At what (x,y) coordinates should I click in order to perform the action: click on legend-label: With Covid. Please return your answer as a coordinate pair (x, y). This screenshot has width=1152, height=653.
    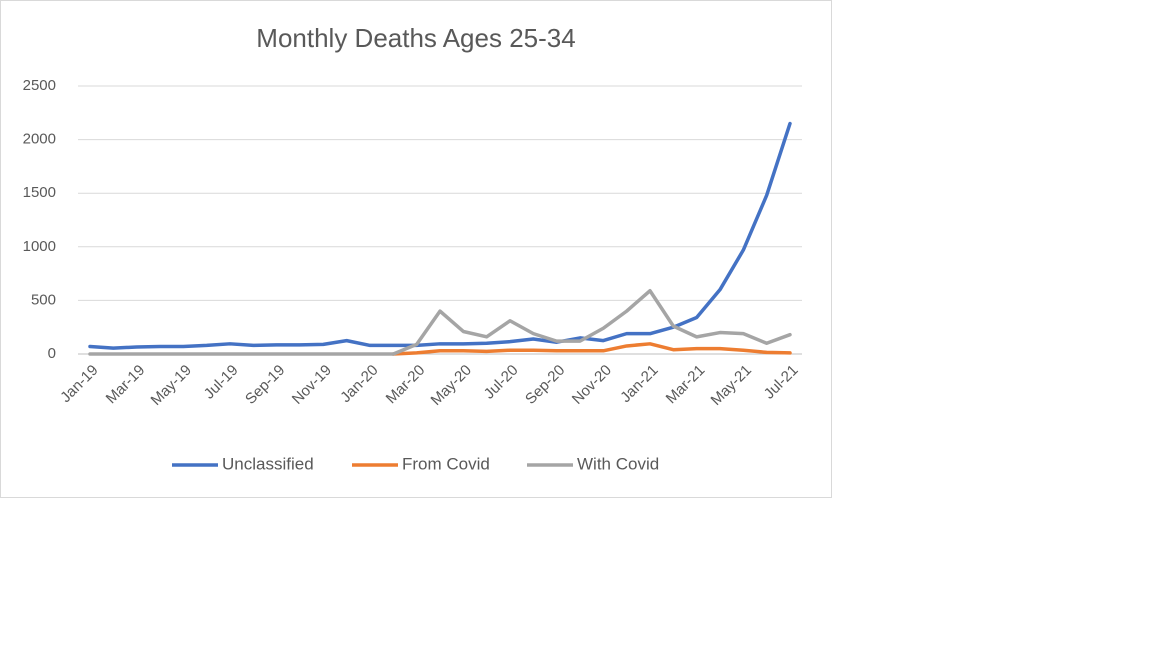
    Looking at the image, I should click on (618, 463).